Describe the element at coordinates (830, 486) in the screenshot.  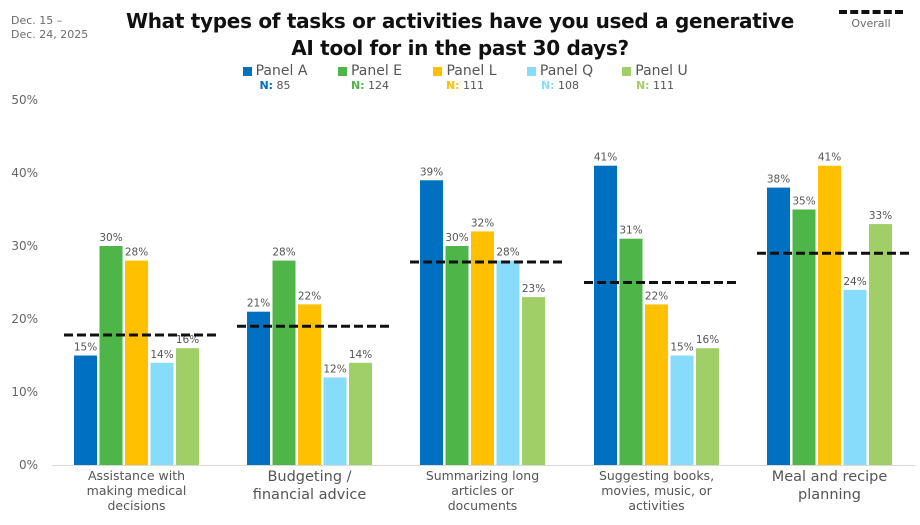
I see `category-label: Meal and recipe planning` at that location.